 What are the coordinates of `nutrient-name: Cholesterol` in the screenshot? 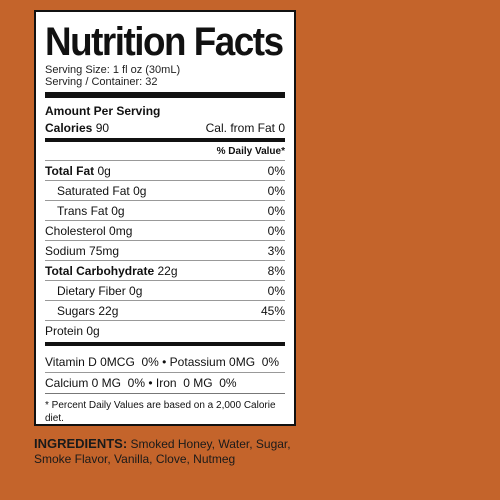 It's located at (75, 230).